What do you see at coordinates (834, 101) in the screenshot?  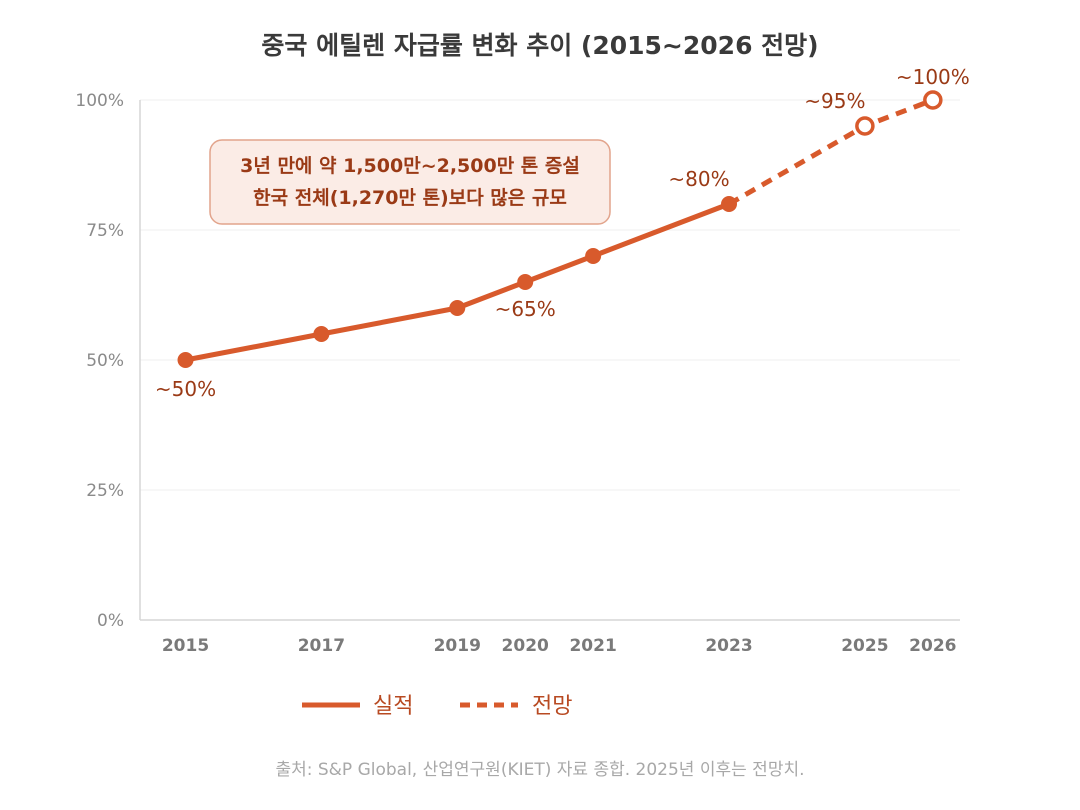 I see `data-label: ~95%` at bounding box center [834, 101].